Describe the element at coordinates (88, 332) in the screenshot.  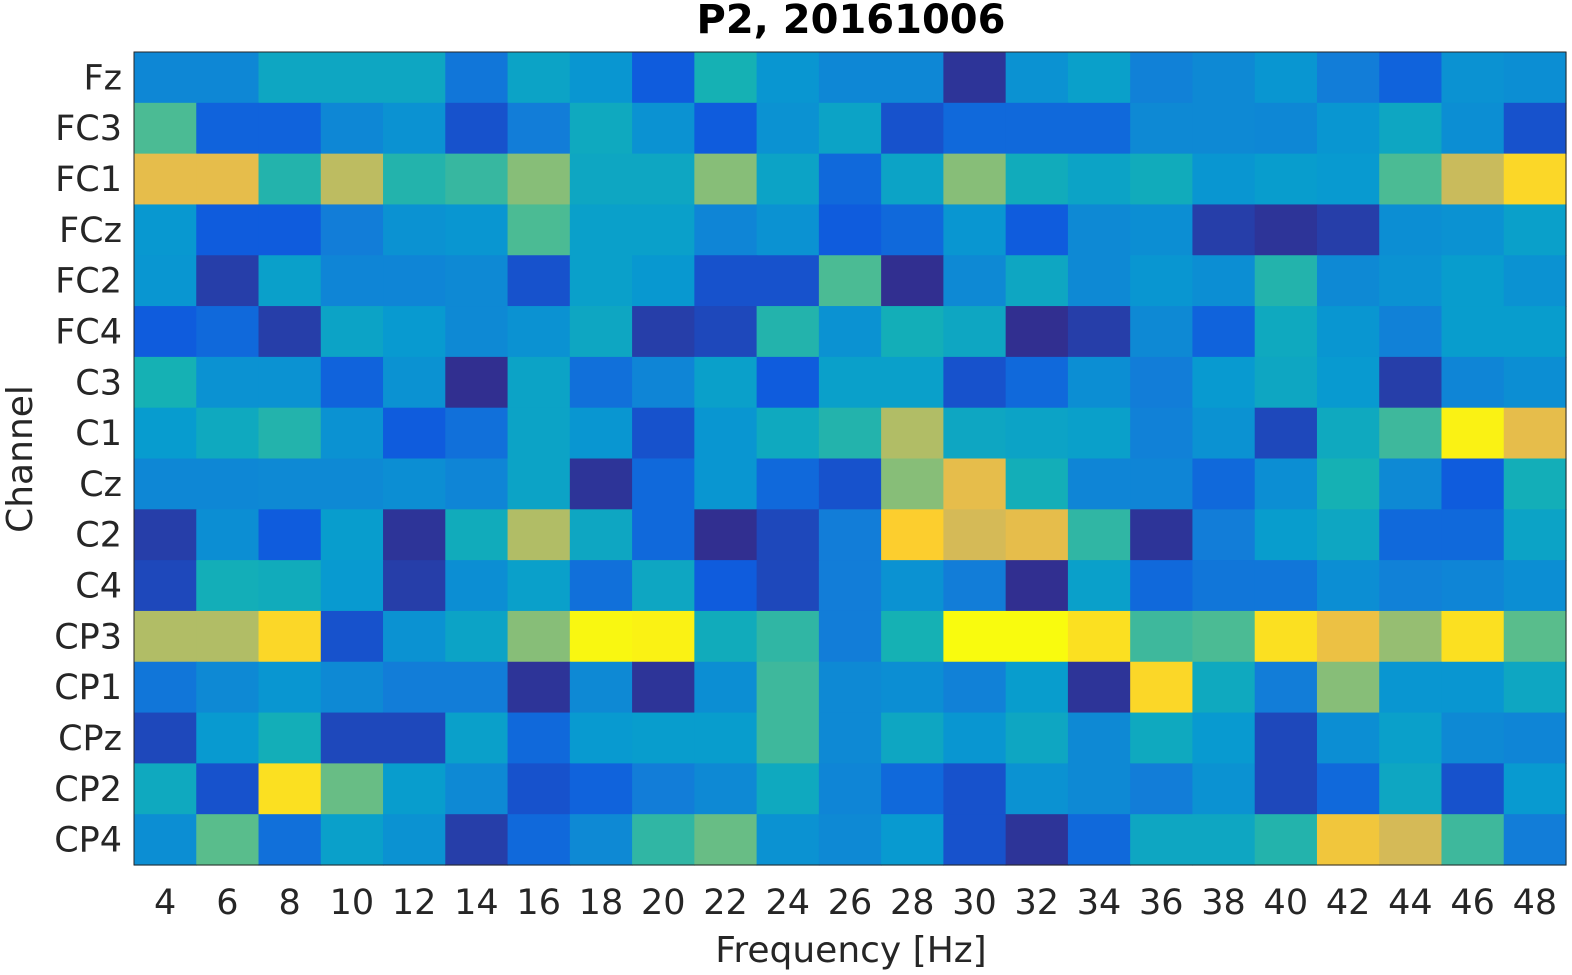
I see `y-tick-FC4: FC4` at that location.